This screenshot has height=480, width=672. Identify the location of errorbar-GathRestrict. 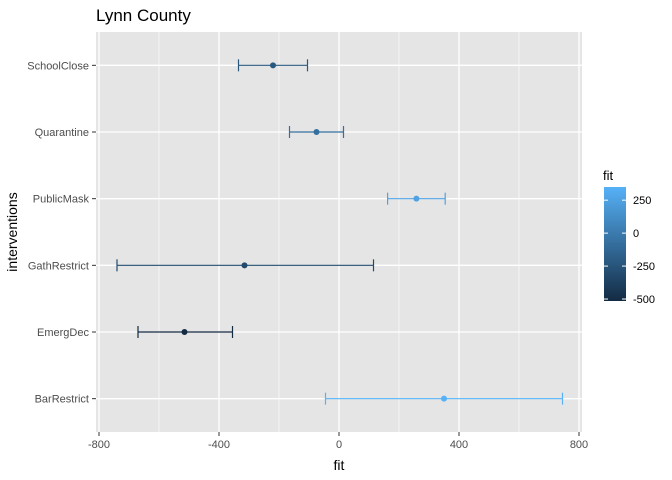
(245, 265).